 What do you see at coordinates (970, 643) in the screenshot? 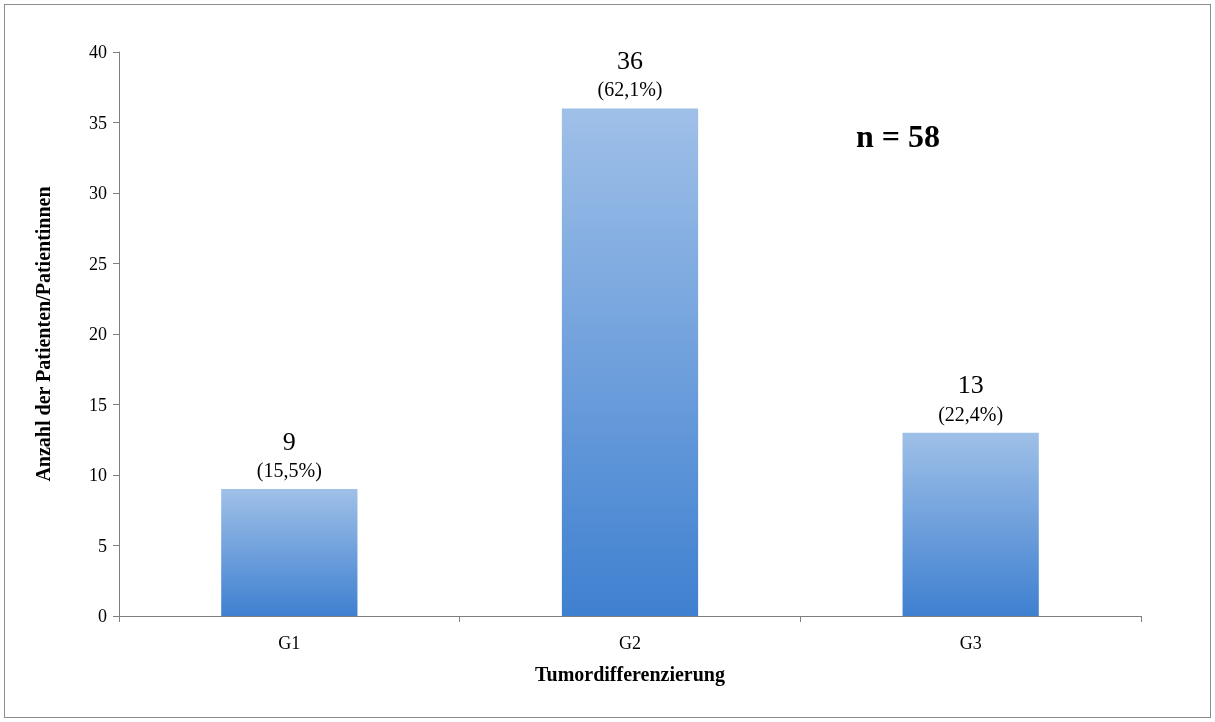
I see `x-tick-label: G3` at bounding box center [970, 643].